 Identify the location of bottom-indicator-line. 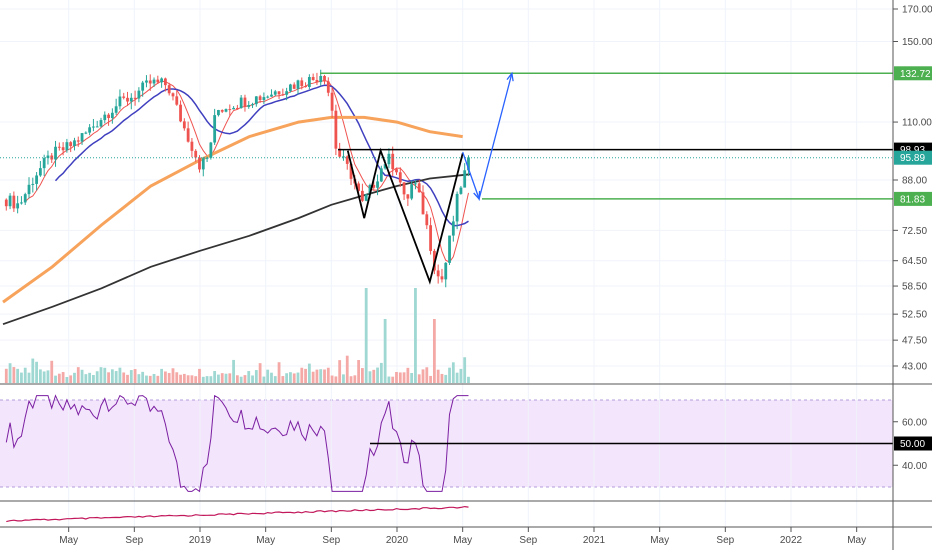
(237, 514).